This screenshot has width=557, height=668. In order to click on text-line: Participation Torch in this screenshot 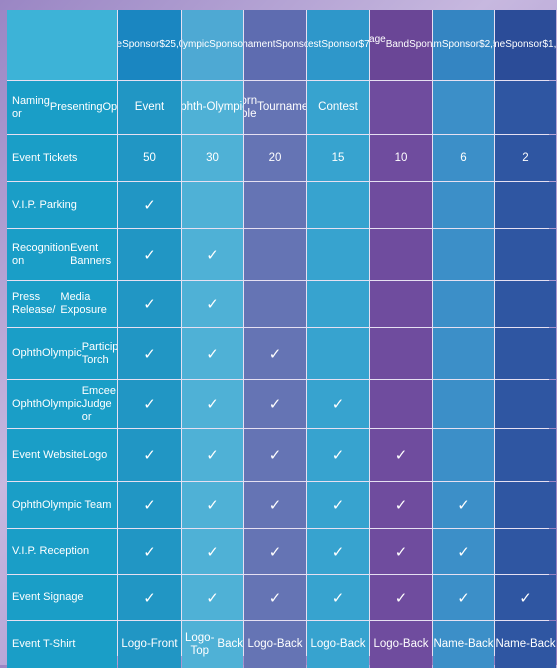, I will do `click(99, 353)`.